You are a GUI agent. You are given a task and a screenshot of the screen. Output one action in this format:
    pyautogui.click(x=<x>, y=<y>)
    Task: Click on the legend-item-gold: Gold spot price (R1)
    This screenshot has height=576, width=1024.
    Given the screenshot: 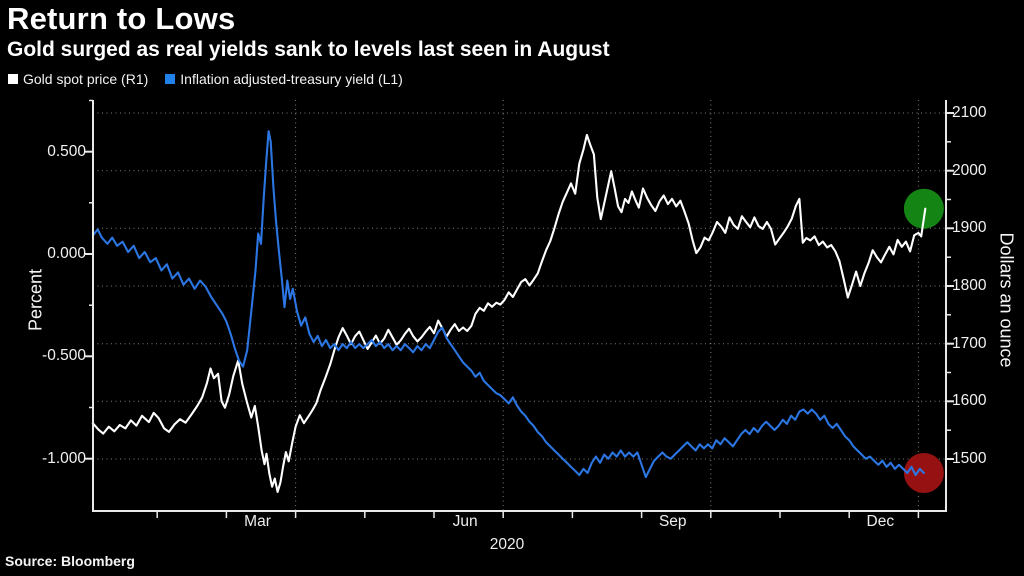 What is the action you would take?
    pyautogui.click(x=78, y=79)
    